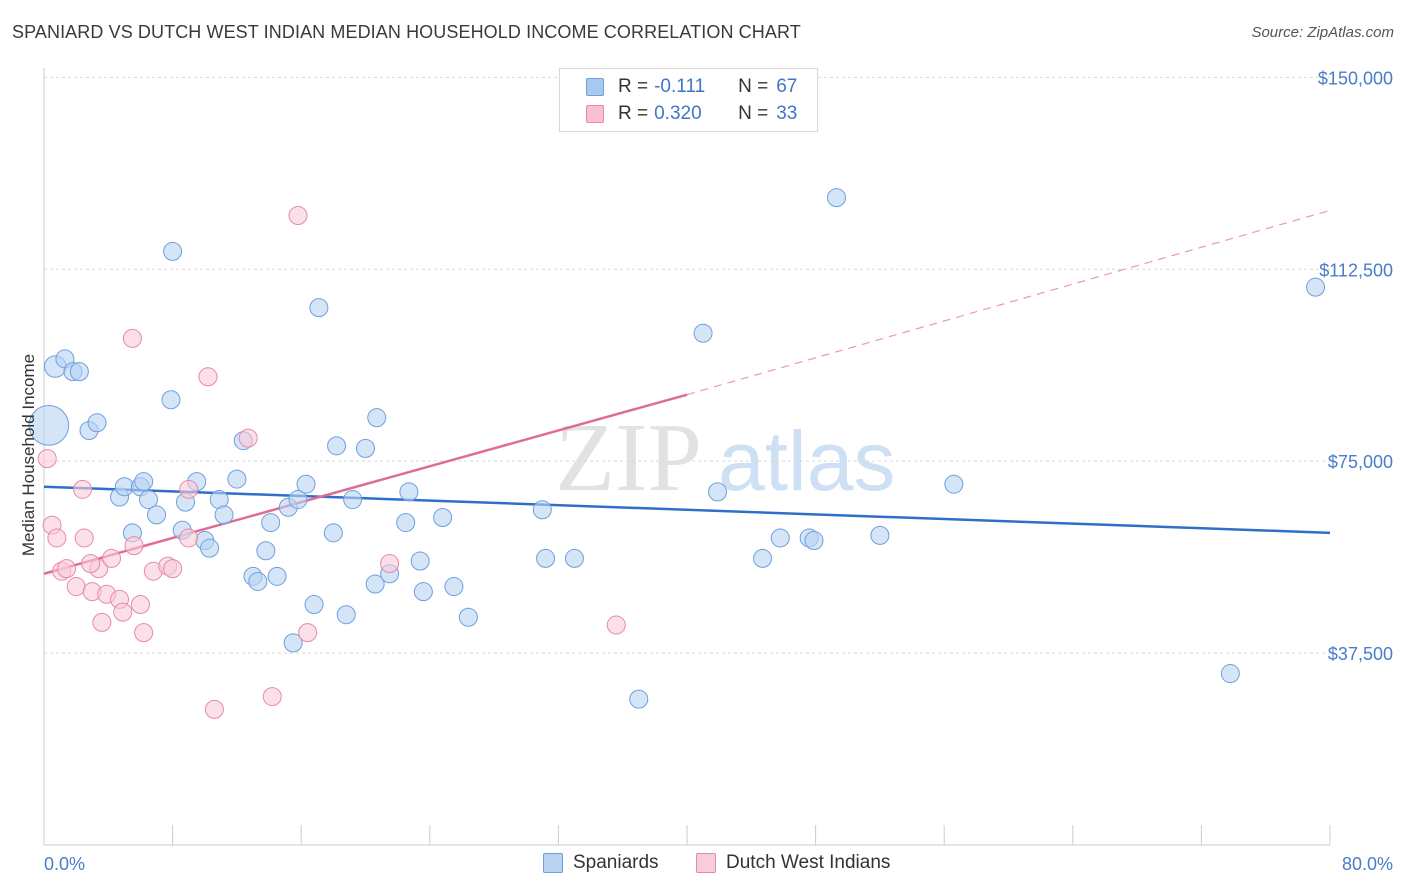 Image resolution: width=1406 pixels, height=892 pixels. Describe the element at coordinates (628, 458) in the screenshot. I see `watermark-zip: ZIP` at that location.